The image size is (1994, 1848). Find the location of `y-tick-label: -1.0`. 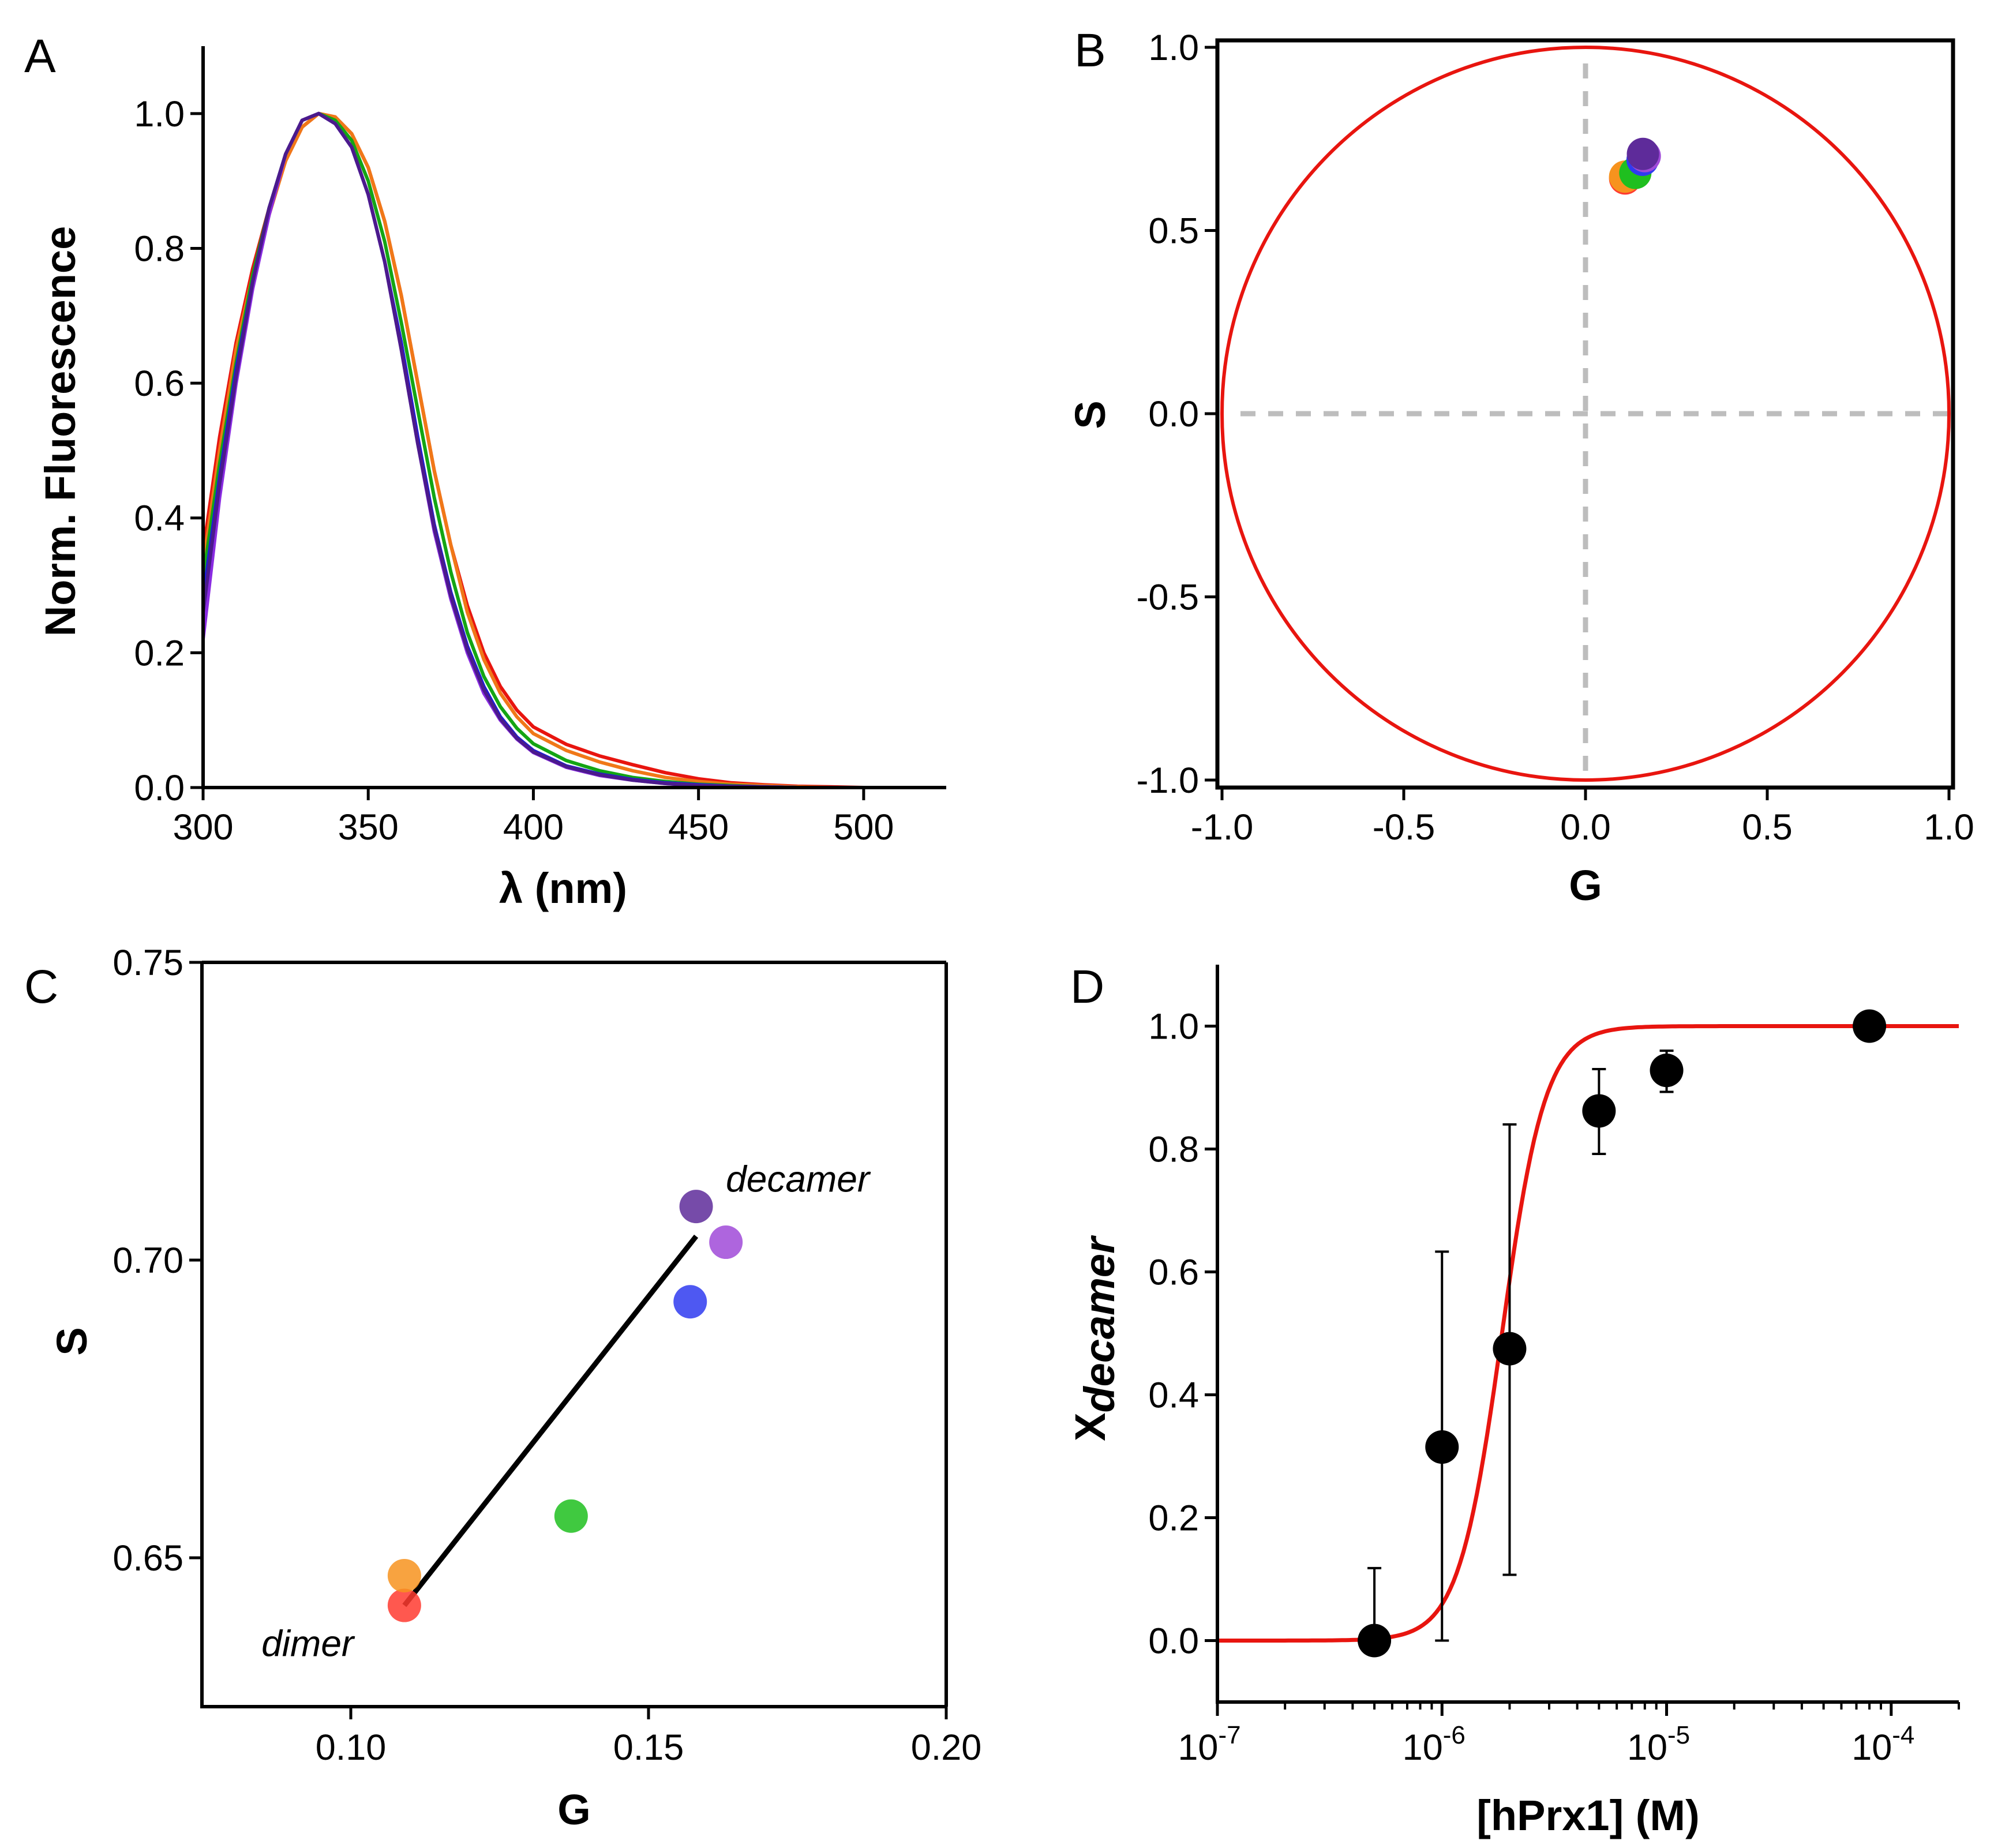

y-tick-label: -1.0 is located at coordinates (1167, 781).